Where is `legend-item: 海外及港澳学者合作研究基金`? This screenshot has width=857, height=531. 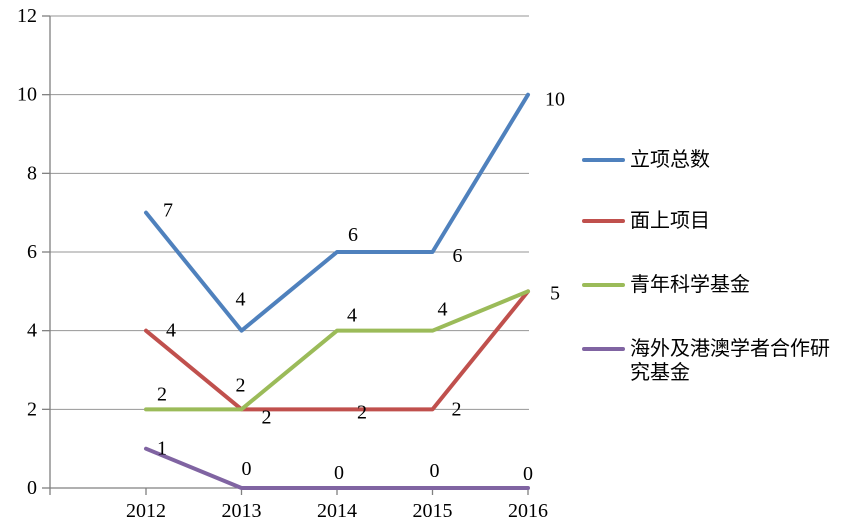 legend-item: 海外及港澳学者合作研究基金 is located at coordinates (709, 361).